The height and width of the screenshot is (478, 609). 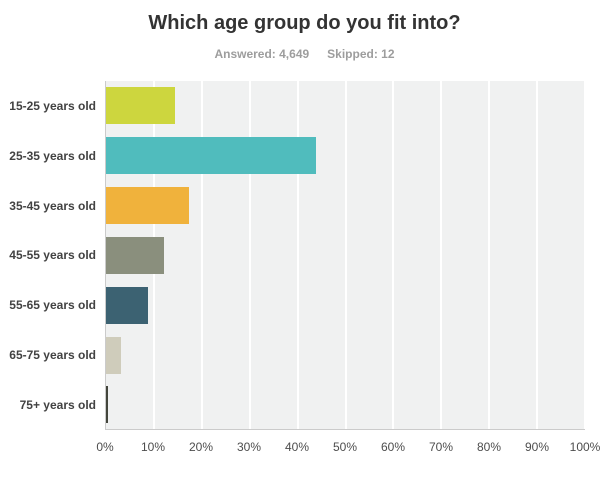 I want to click on bar-55-65-years-old, so click(x=127, y=305).